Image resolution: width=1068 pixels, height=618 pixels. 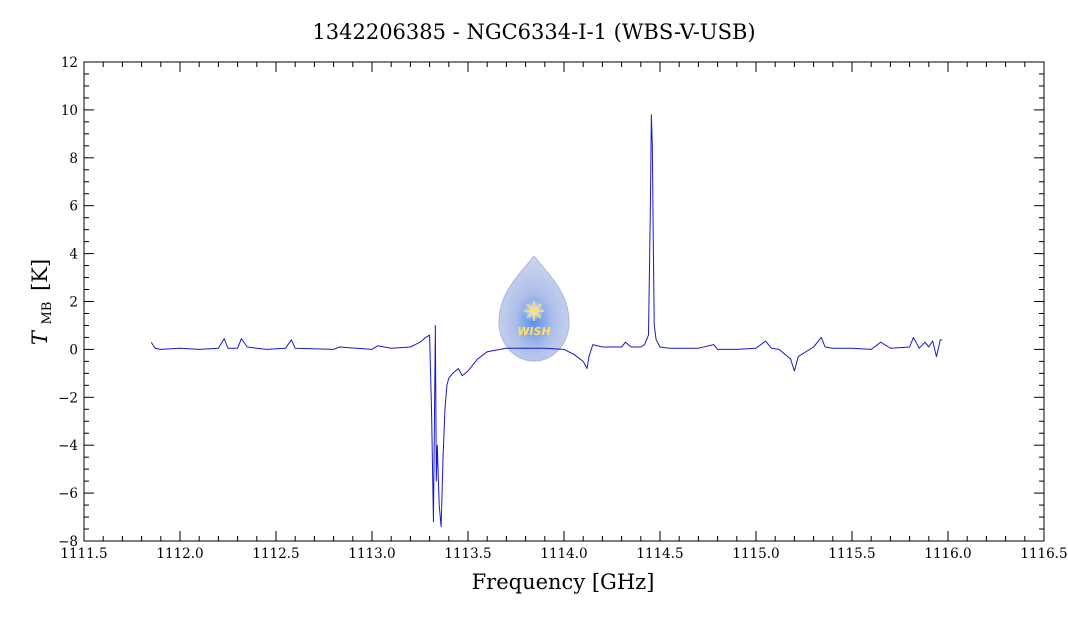 What do you see at coordinates (467, 554) in the screenshot?
I see `x-tick-label: 1113.5` at bounding box center [467, 554].